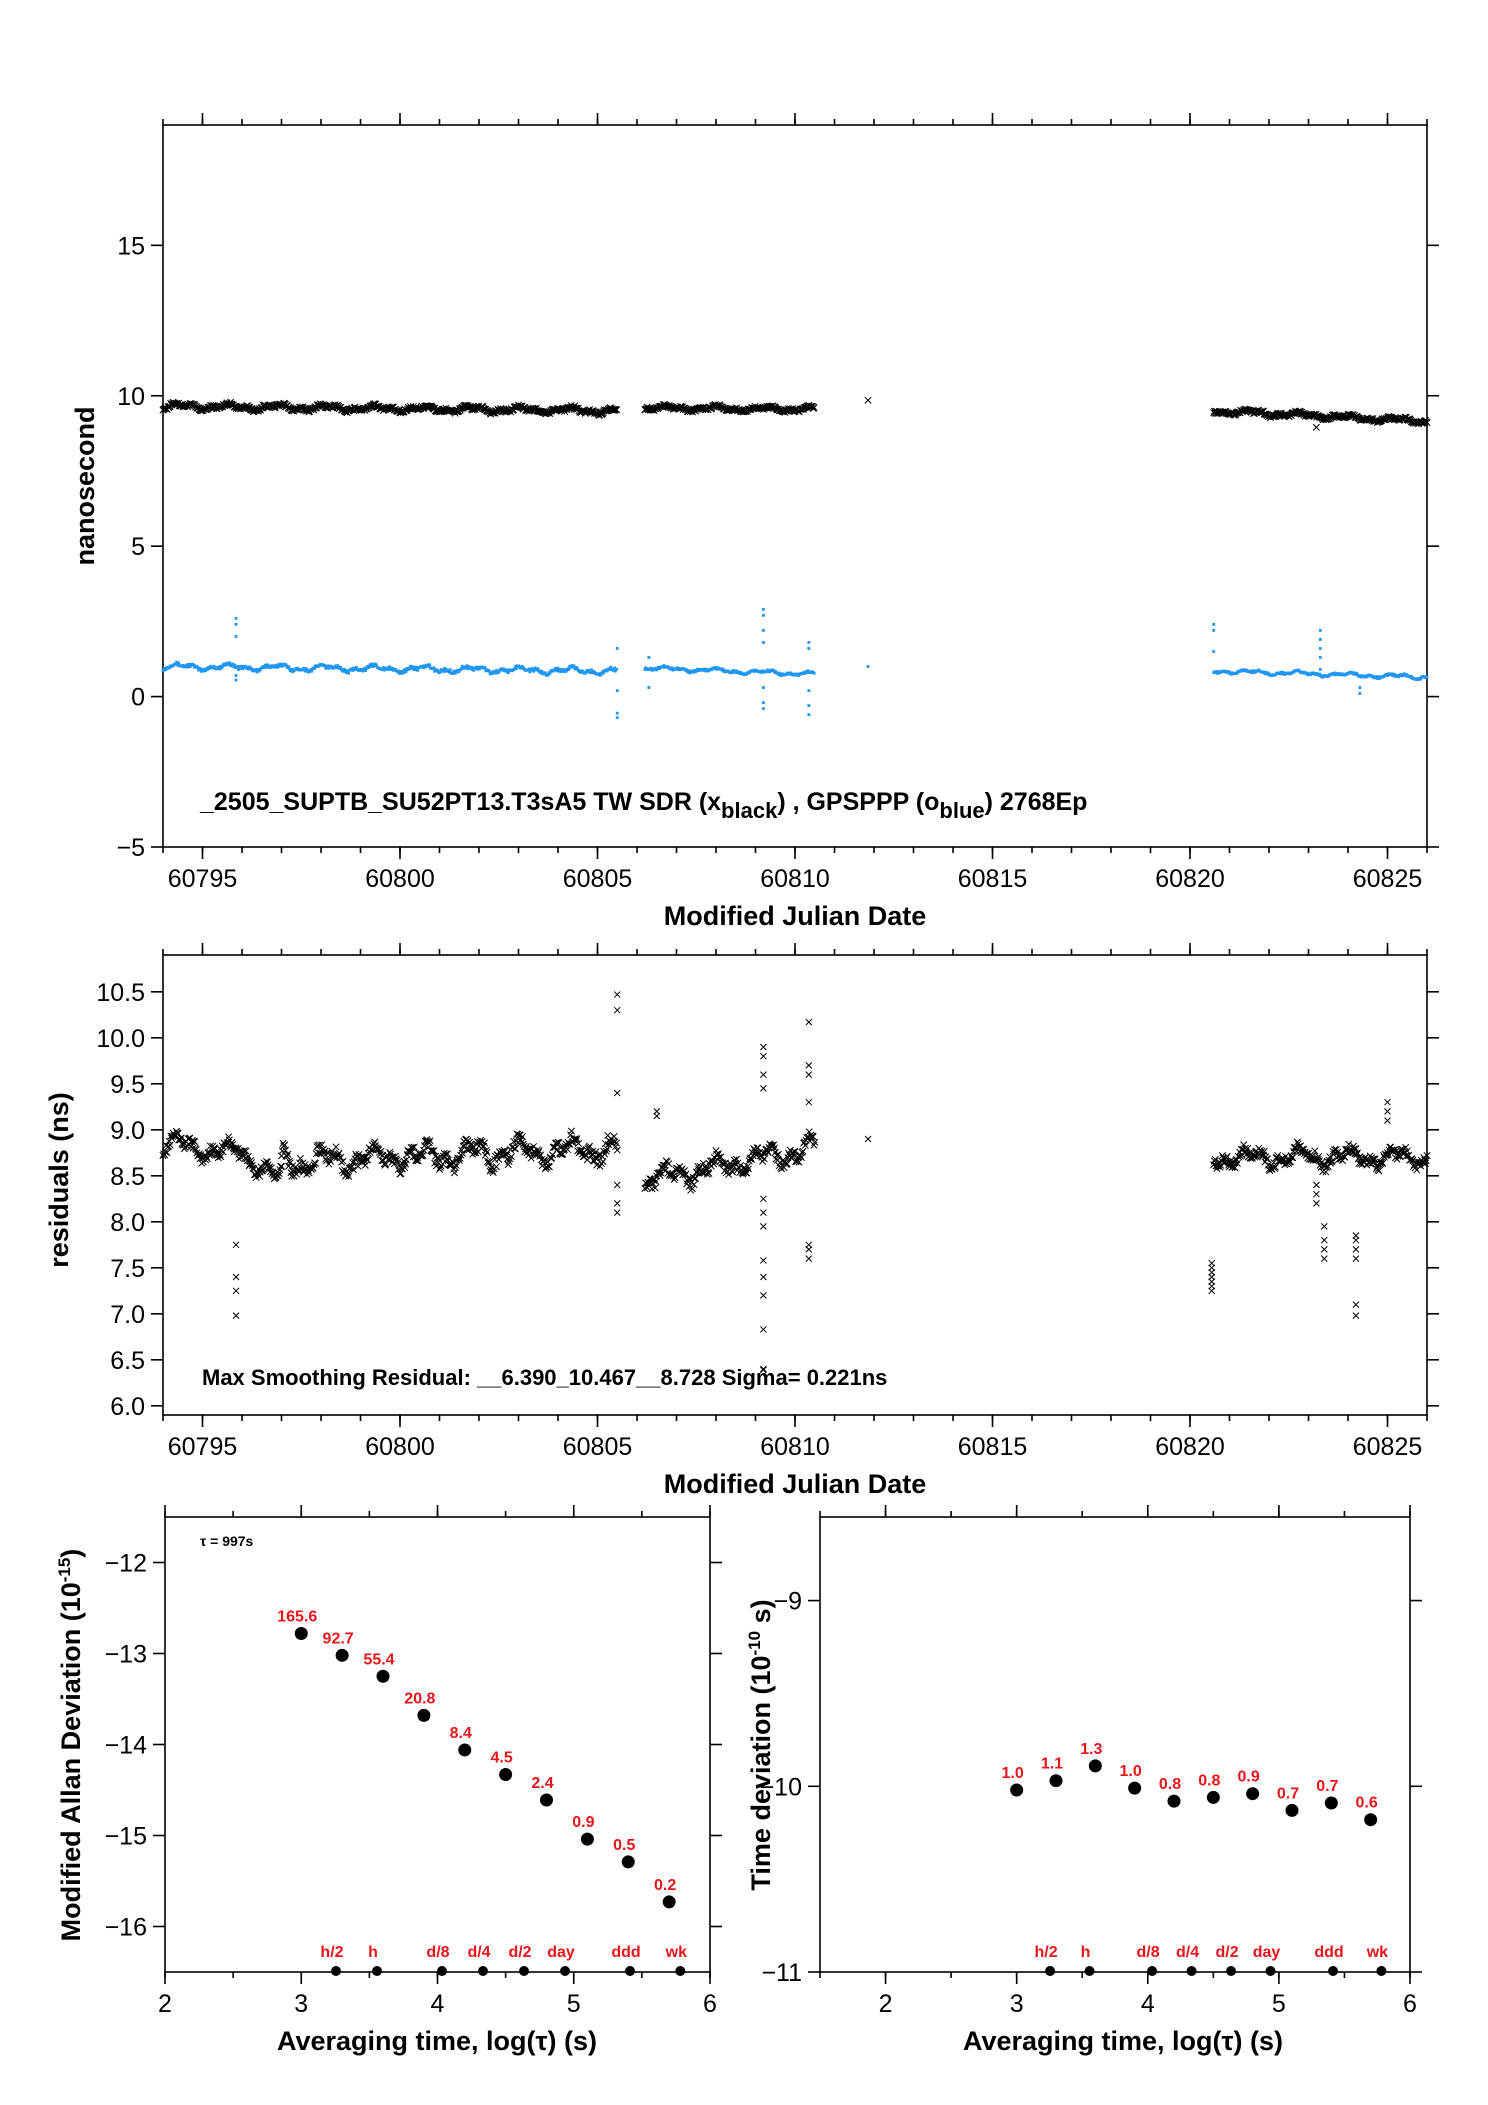 The height and width of the screenshot is (2105, 1488). Describe the element at coordinates (127, 1407) in the screenshot. I see `residuals-y-tick-label: 6.0` at that location.